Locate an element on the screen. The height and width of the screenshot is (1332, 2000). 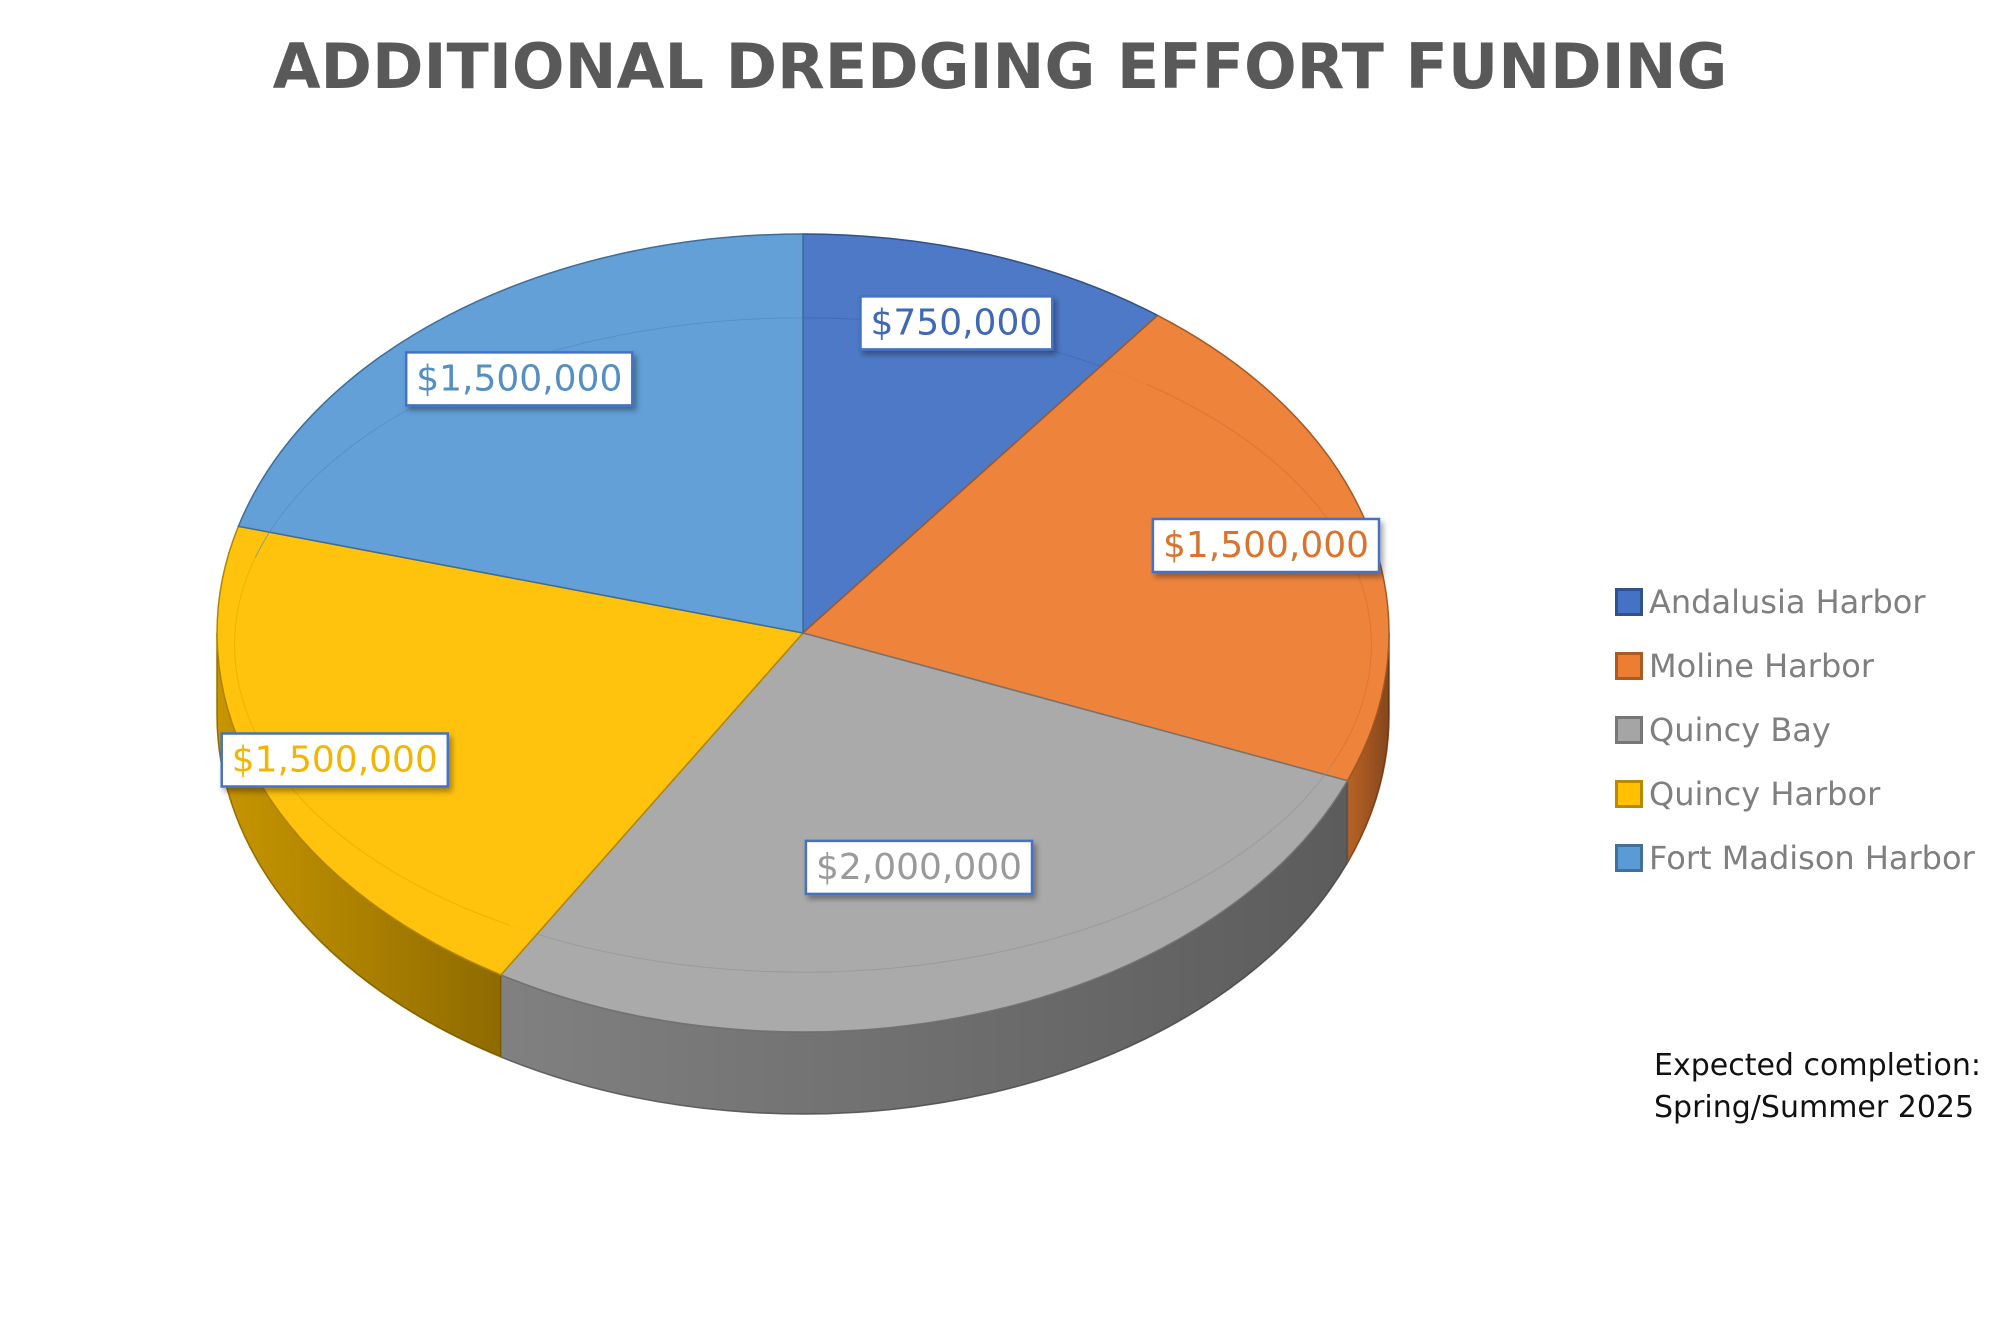
legend-label-moline-harbor: Moline Harbor is located at coordinates (1761, 666).